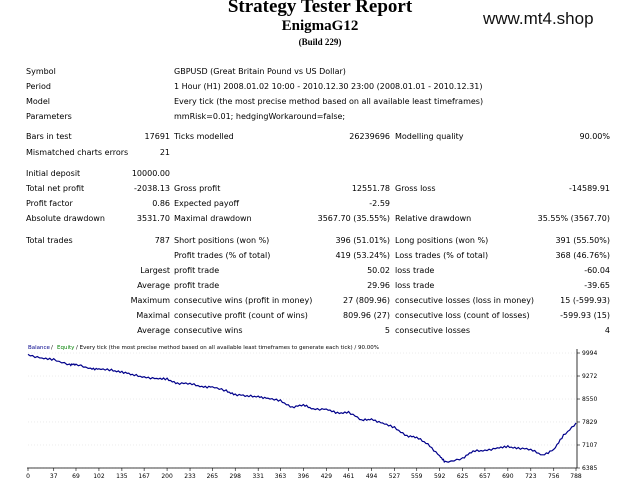  What do you see at coordinates (236, 476) in the screenshot?
I see `x-tick-label: 298` at bounding box center [236, 476].